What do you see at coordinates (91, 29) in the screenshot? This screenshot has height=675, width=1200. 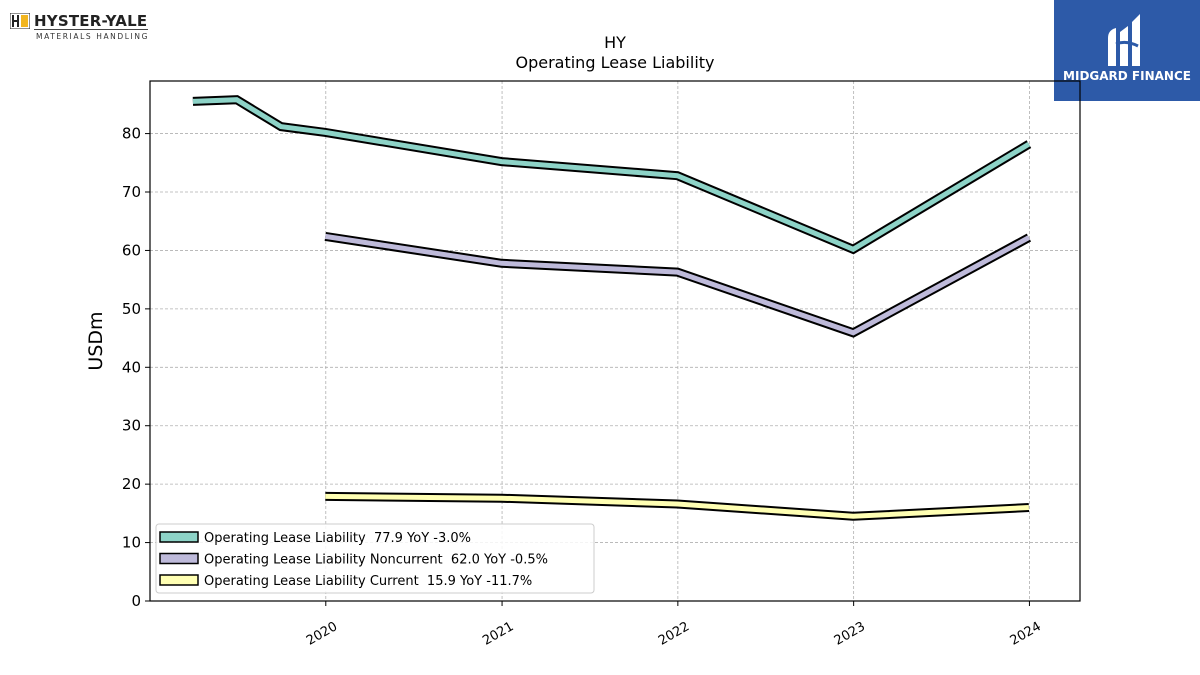 I see `logo-divider` at bounding box center [91, 29].